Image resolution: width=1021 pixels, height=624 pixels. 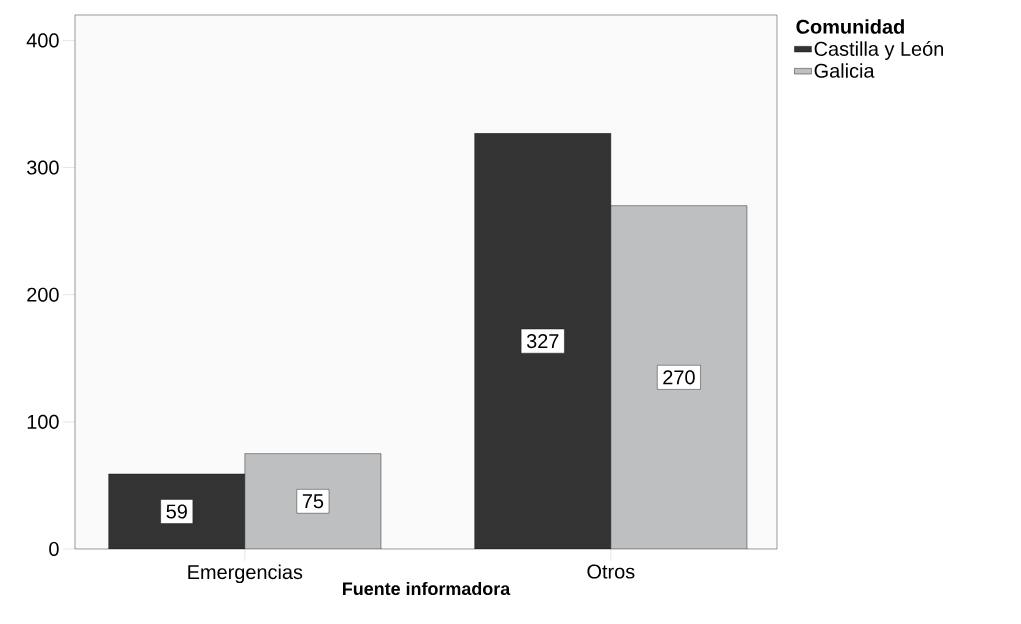 I want to click on data-label: 327, so click(x=542, y=341).